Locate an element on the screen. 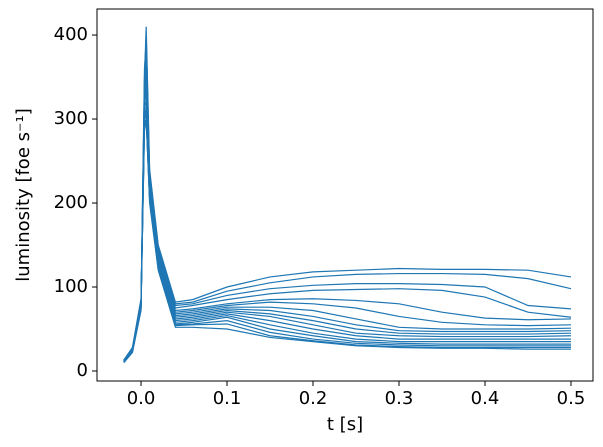  x-tick-label: 0.4 is located at coordinates (485, 398).